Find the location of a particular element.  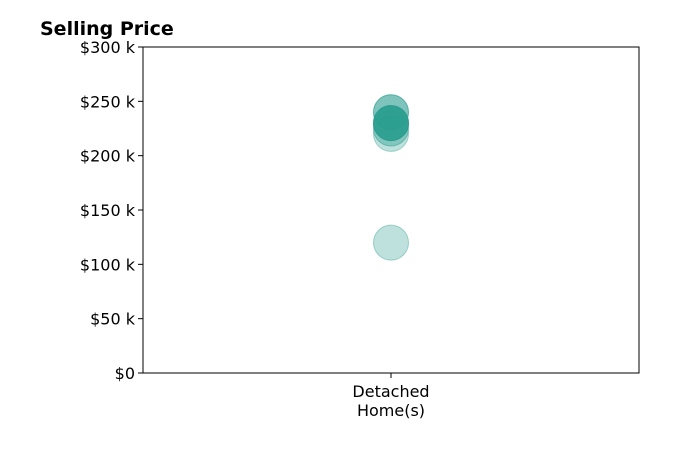

x-tick-label: Detached Home(s) is located at coordinates (390, 401).